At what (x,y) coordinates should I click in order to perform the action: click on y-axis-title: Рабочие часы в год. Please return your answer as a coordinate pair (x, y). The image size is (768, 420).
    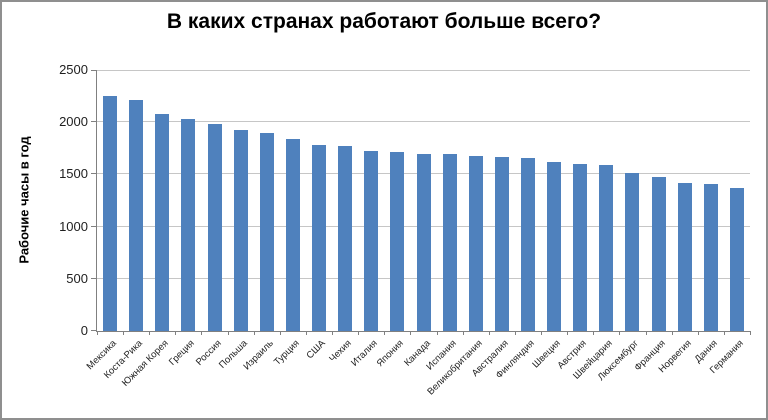
    Looking at the image, I should click on (24, 200).